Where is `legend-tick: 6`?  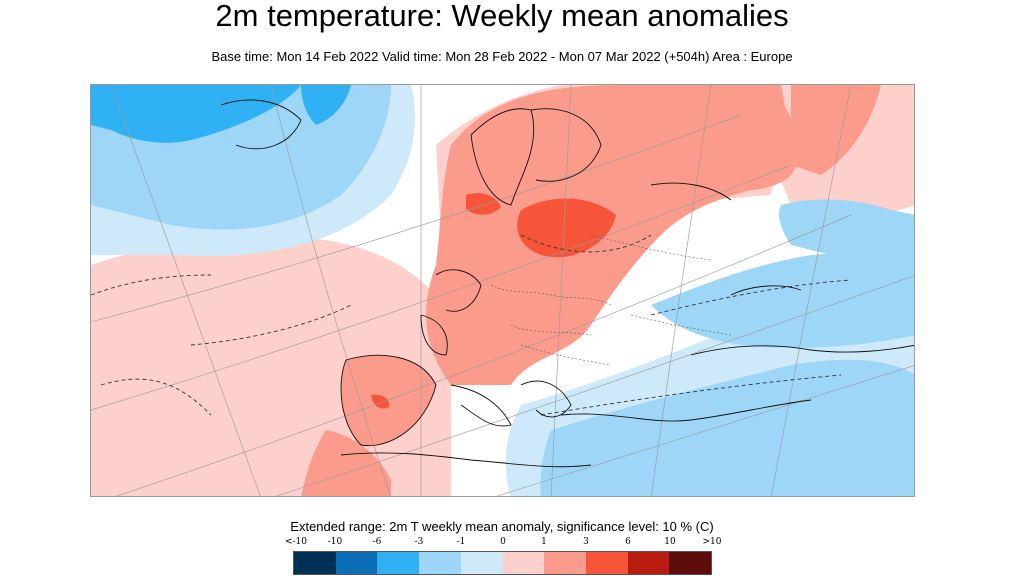 legend-tick: 6 is located at coordinates (628, 542).